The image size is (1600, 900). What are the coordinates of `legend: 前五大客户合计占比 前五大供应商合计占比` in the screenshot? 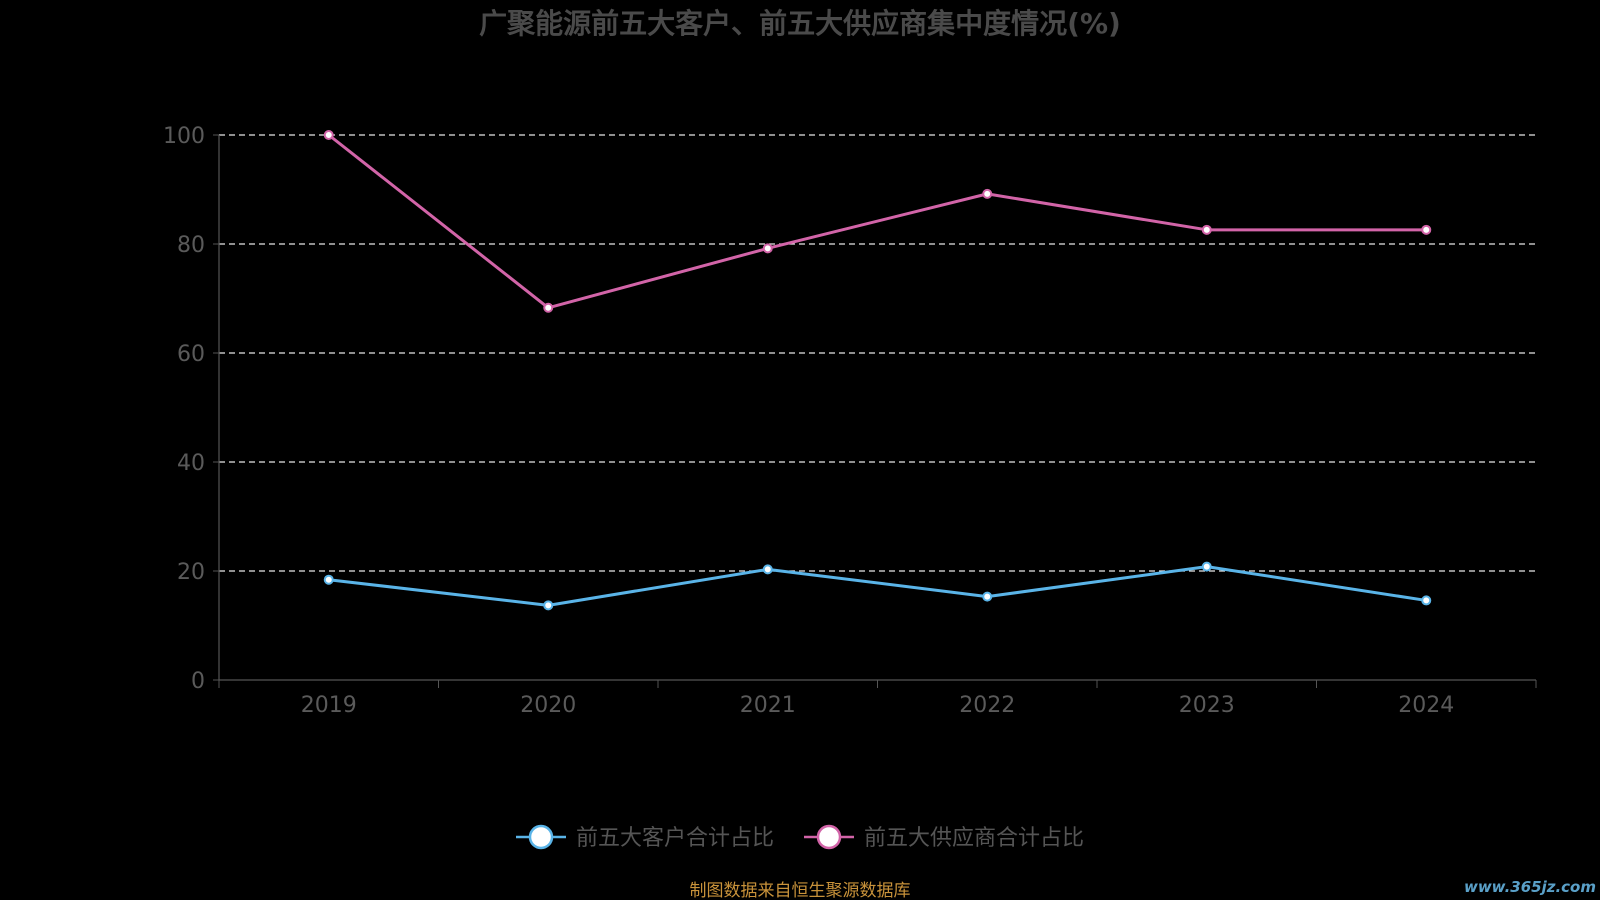 It's located at (800, 837).